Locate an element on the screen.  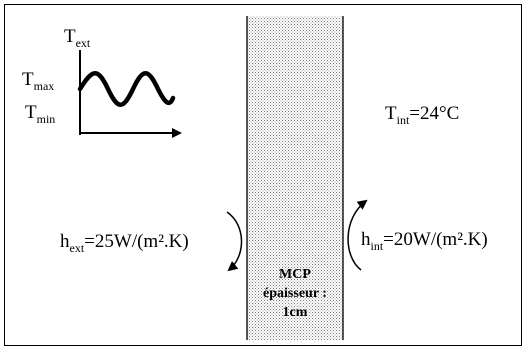
text-symbol: T is located at coordinates (70, 36).